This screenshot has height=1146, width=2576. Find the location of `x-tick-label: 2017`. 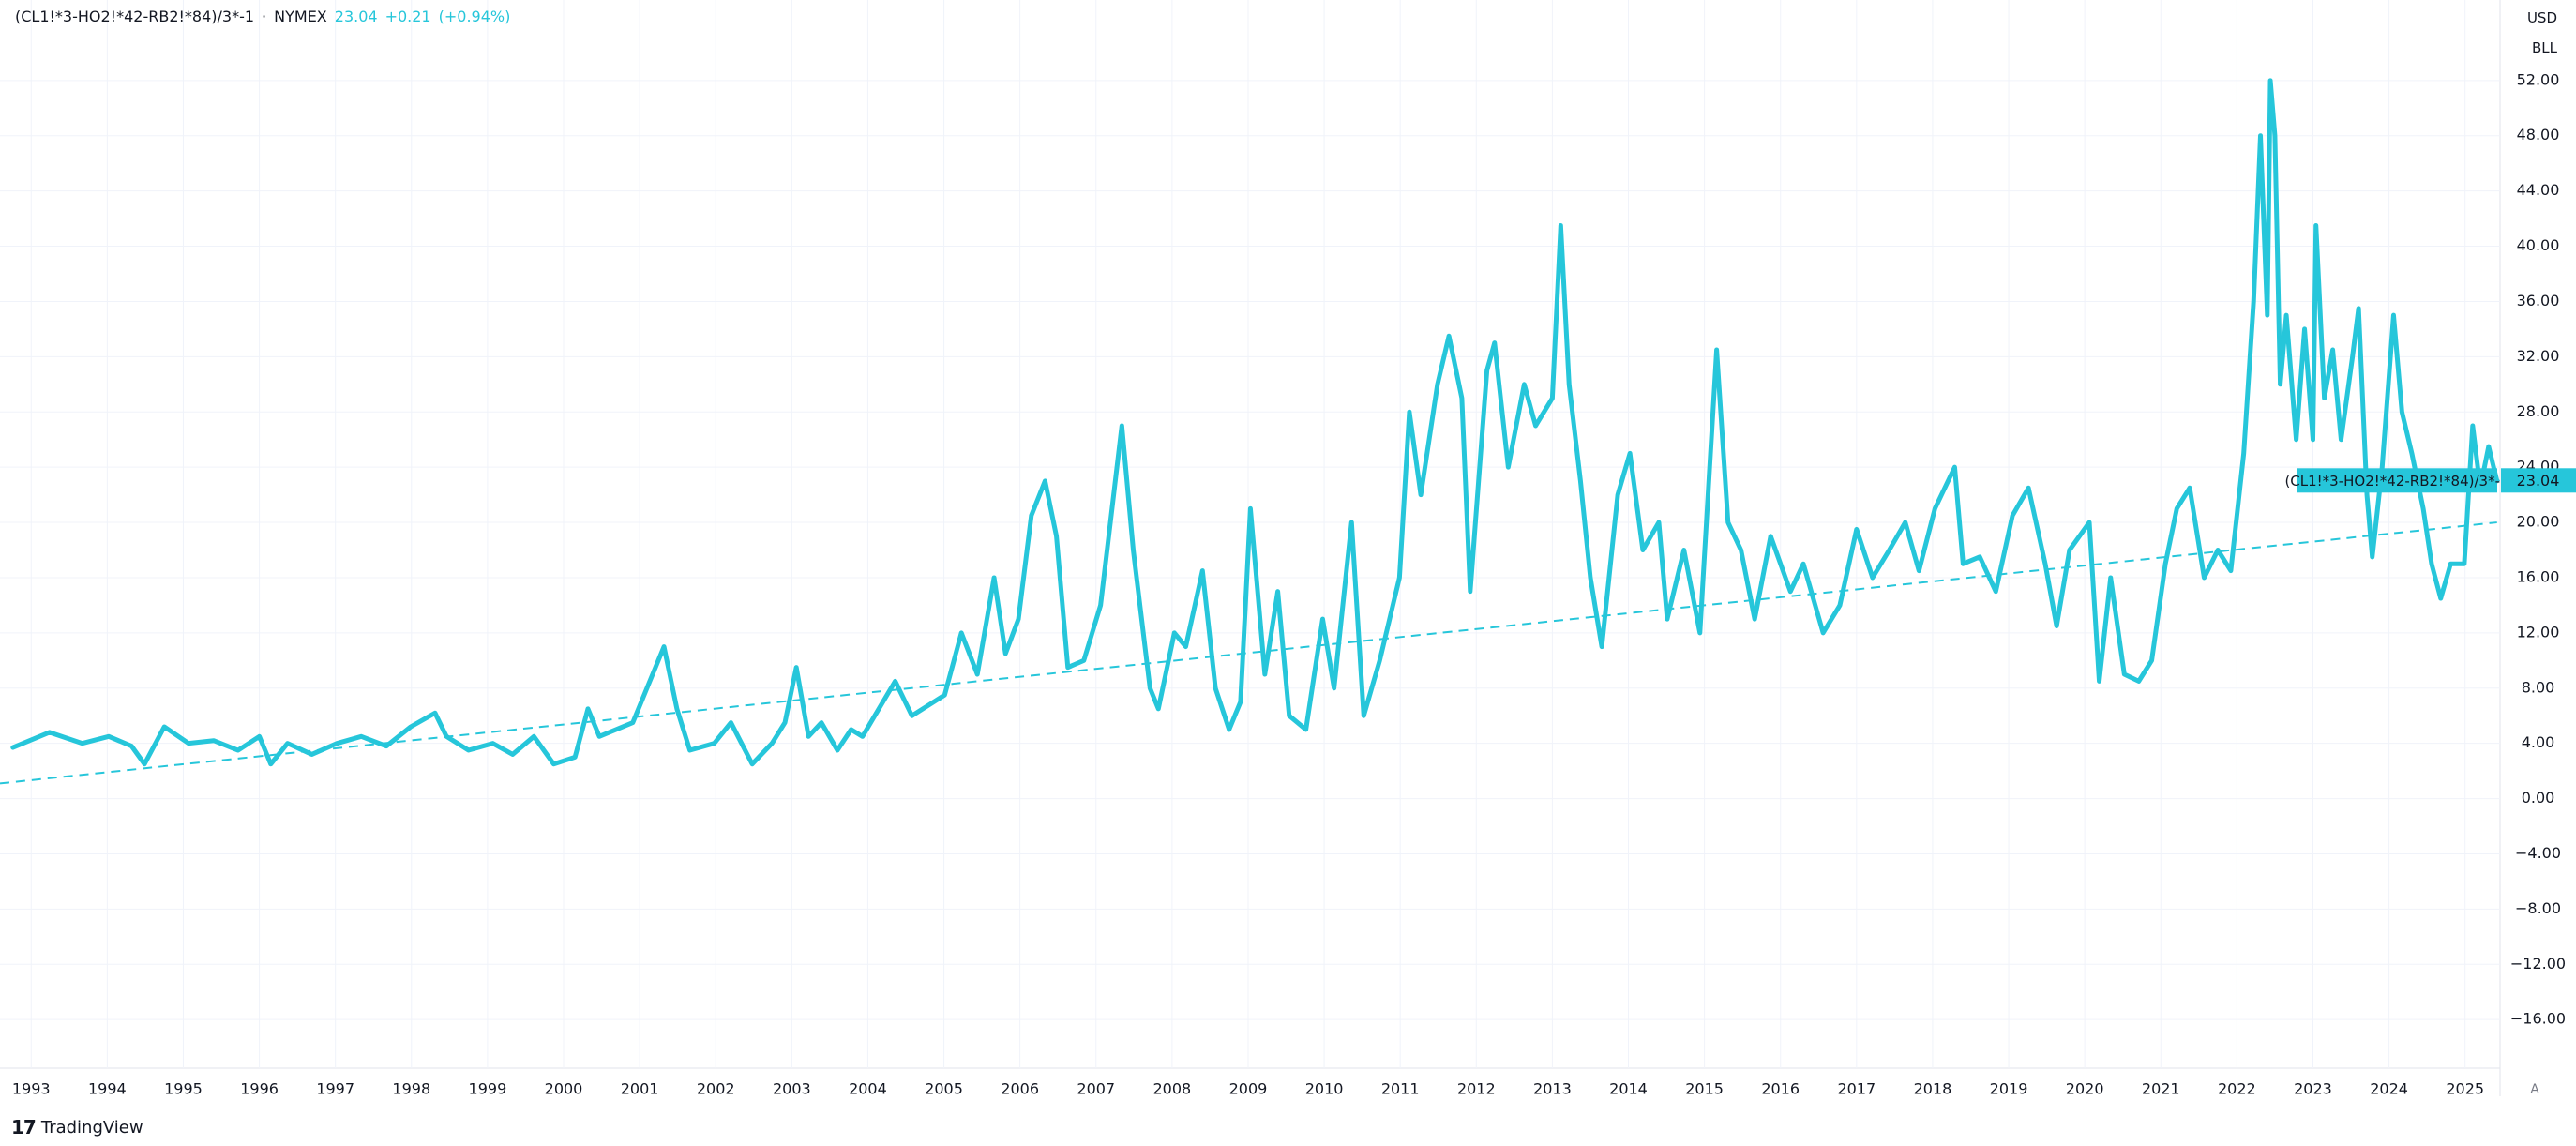

x-tick-label: 2017 is located at coordinates (1856, 1089).